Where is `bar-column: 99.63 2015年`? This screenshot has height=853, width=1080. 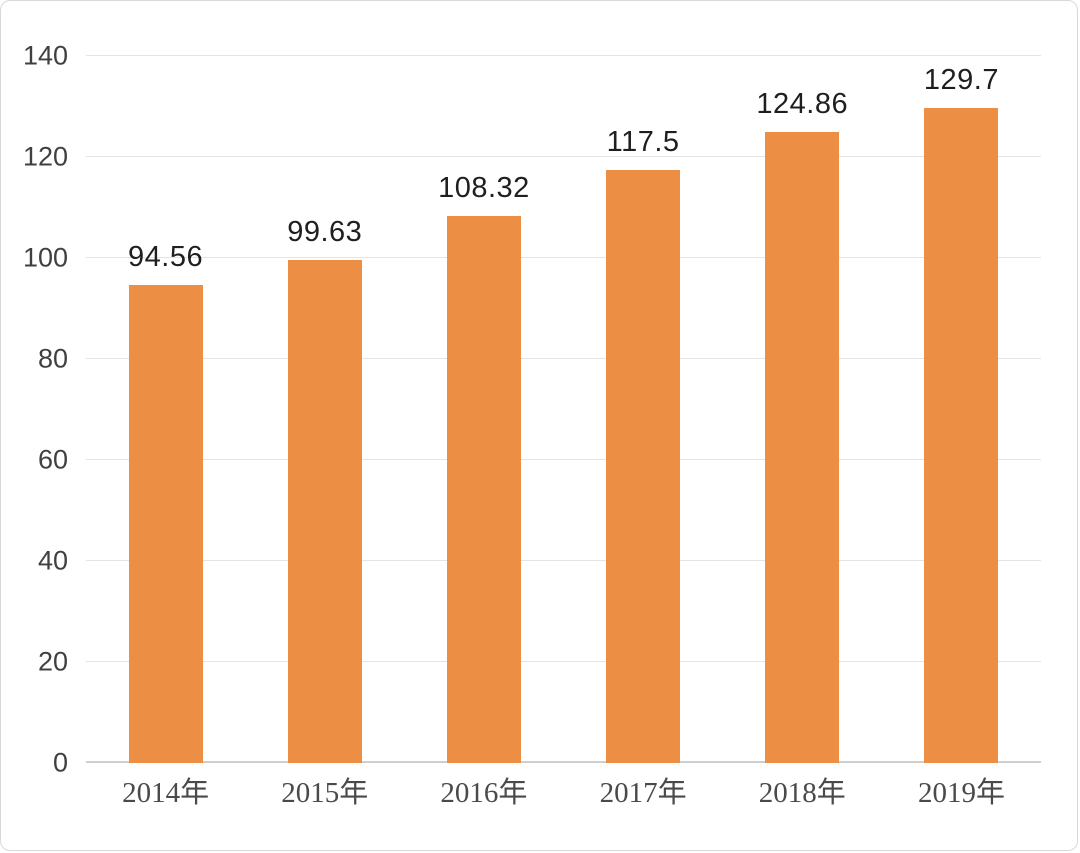
bar-column: 99.63 2015年 is located at coordinates (324, 431).